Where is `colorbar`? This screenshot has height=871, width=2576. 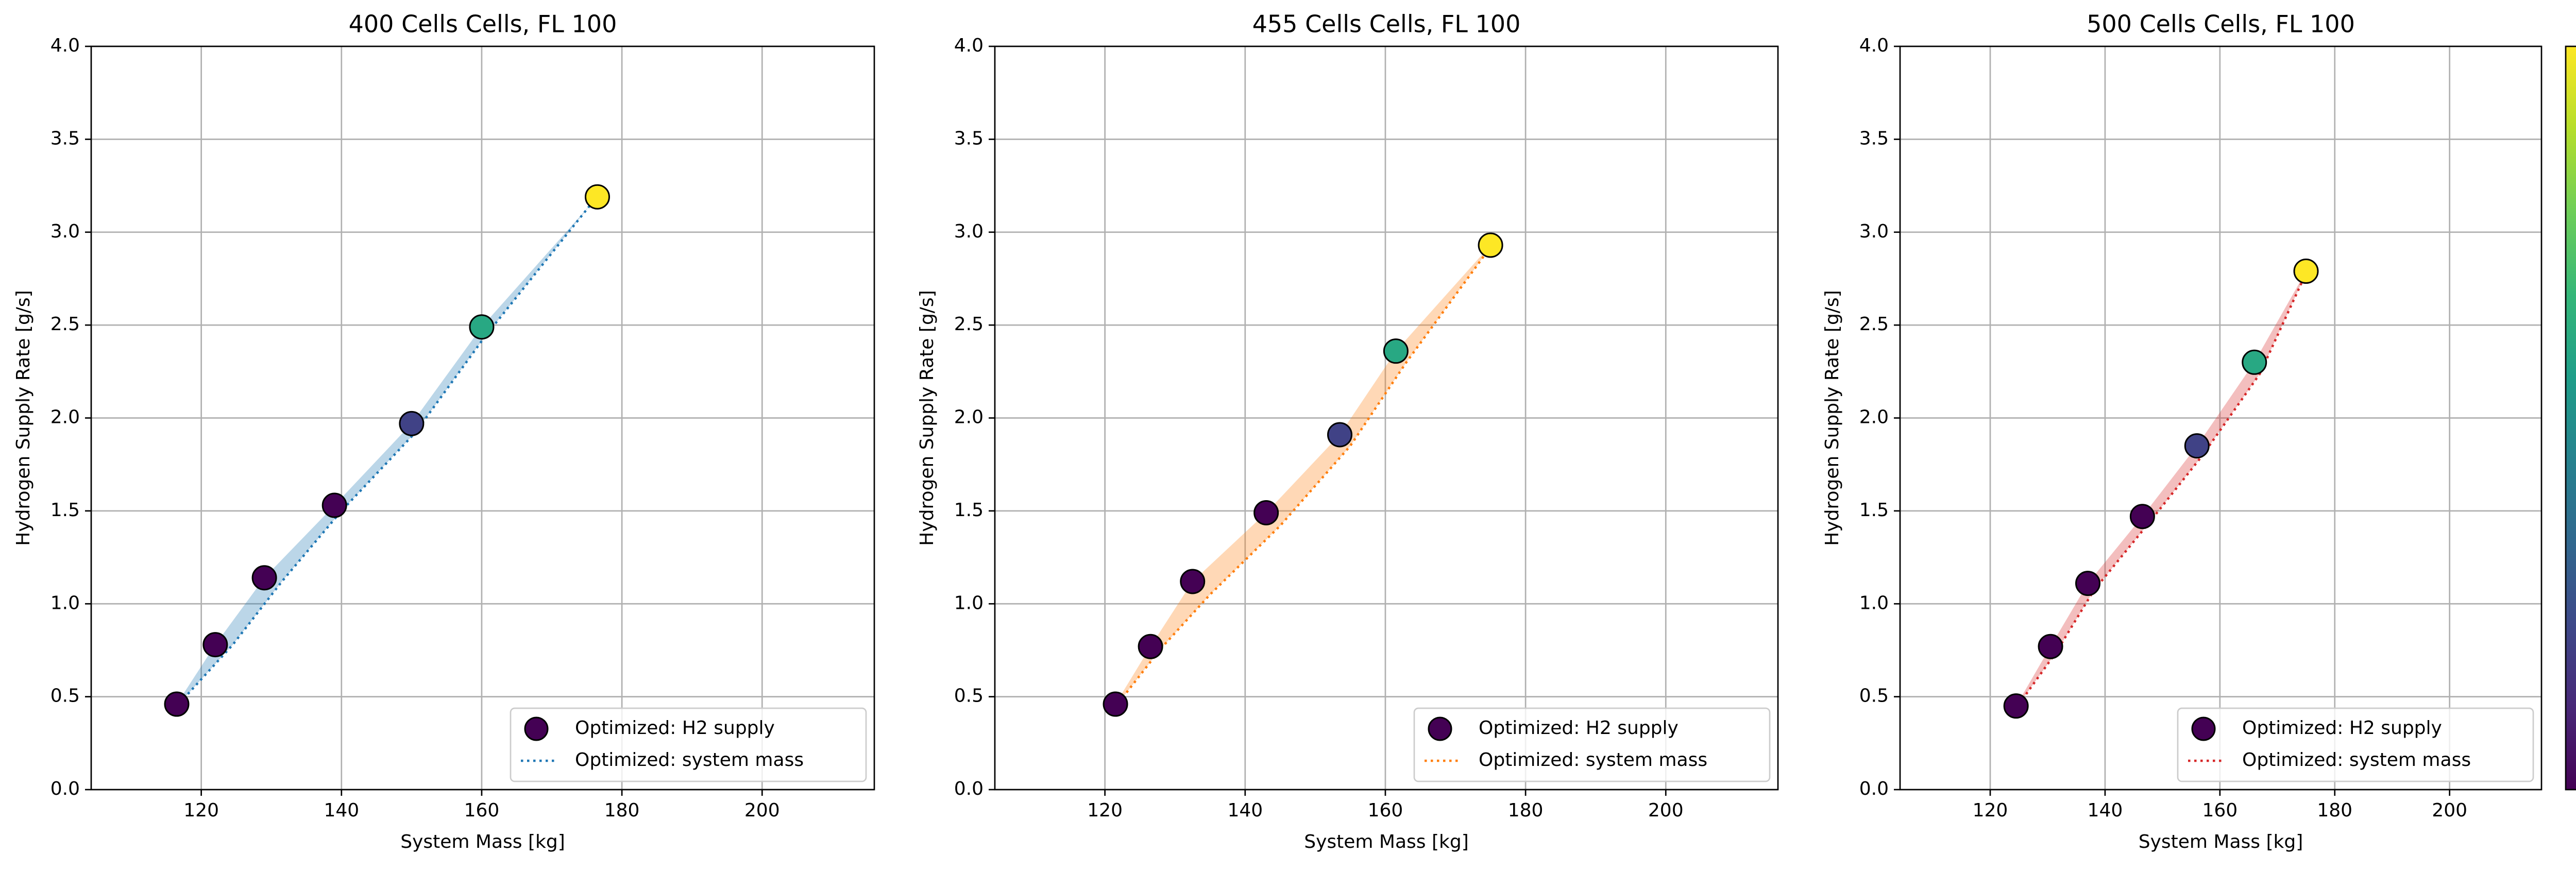
colorbar is located at coordinates (2570, 418).